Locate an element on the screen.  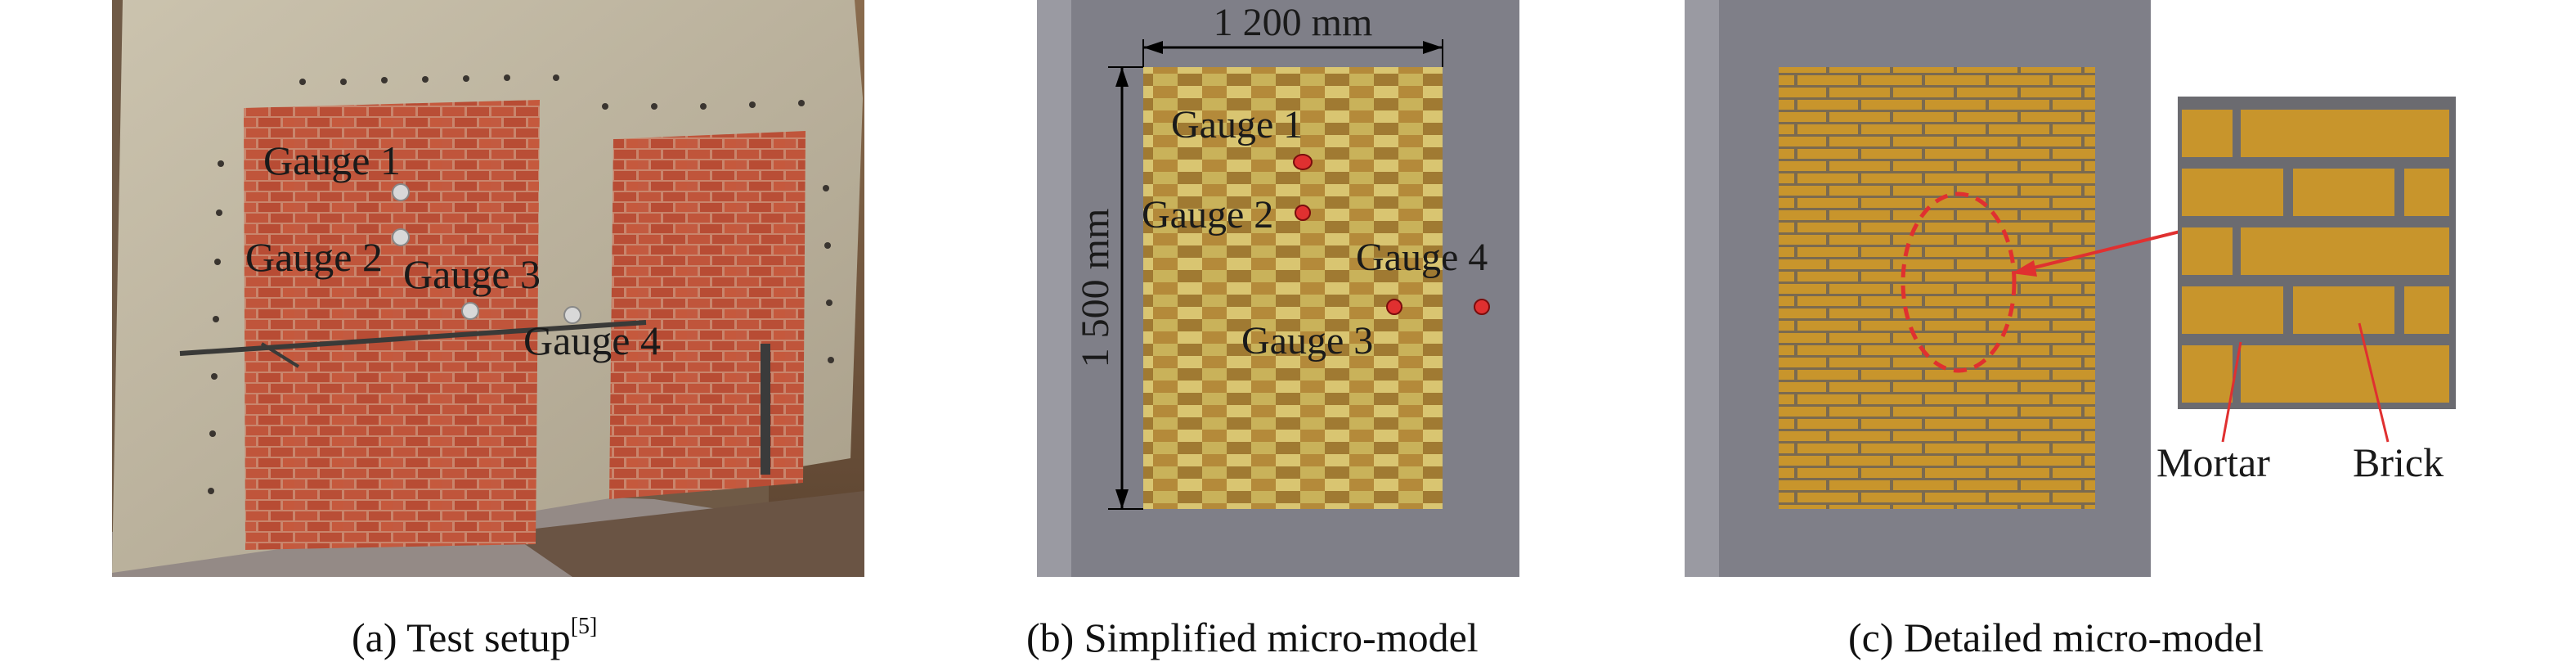
mortar-label: Mortar is located at coordinates (2213, 462).